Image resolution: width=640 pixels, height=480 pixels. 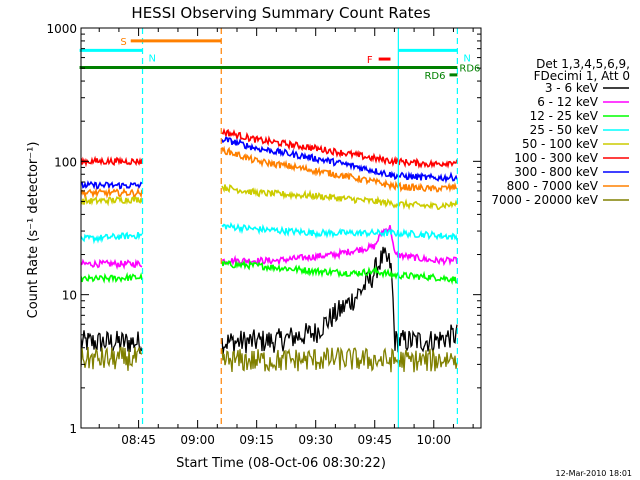 What do you see at coordinates (564, 130) in the screenshot?
I see `legend-label-3: 25 - 50 keV` at bounding box center [564, 130].